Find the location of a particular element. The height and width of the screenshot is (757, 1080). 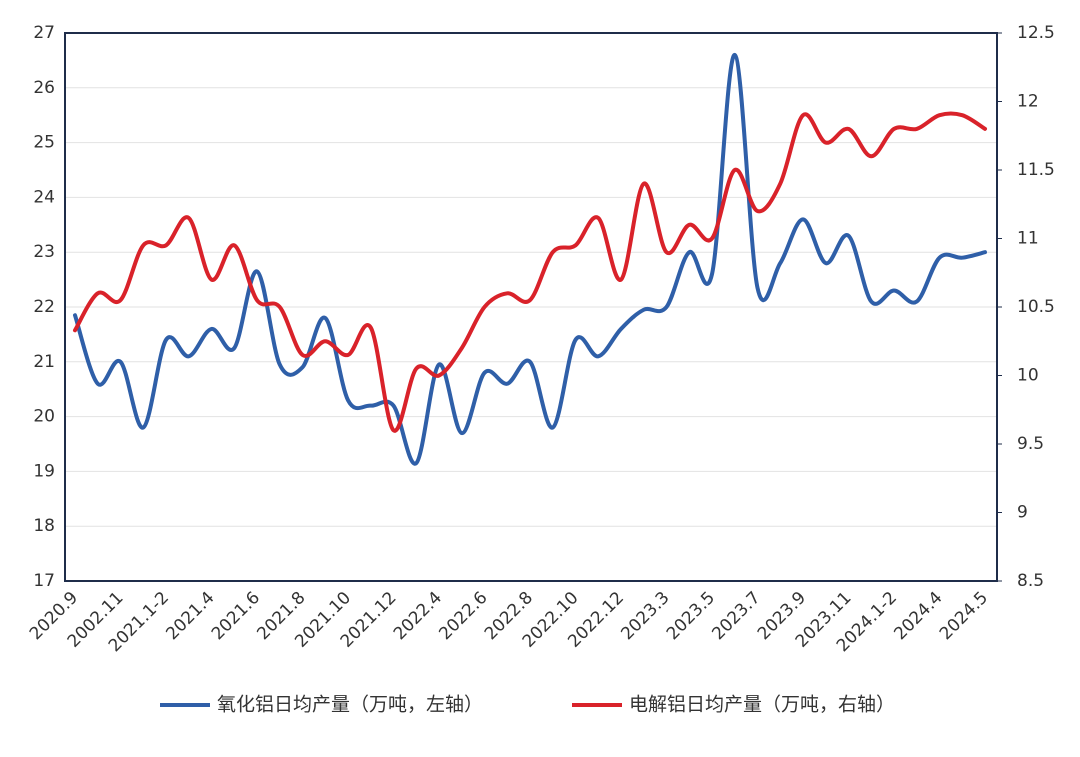

y2-tick-label: 8.5 is located at coordinates (1030, 581).